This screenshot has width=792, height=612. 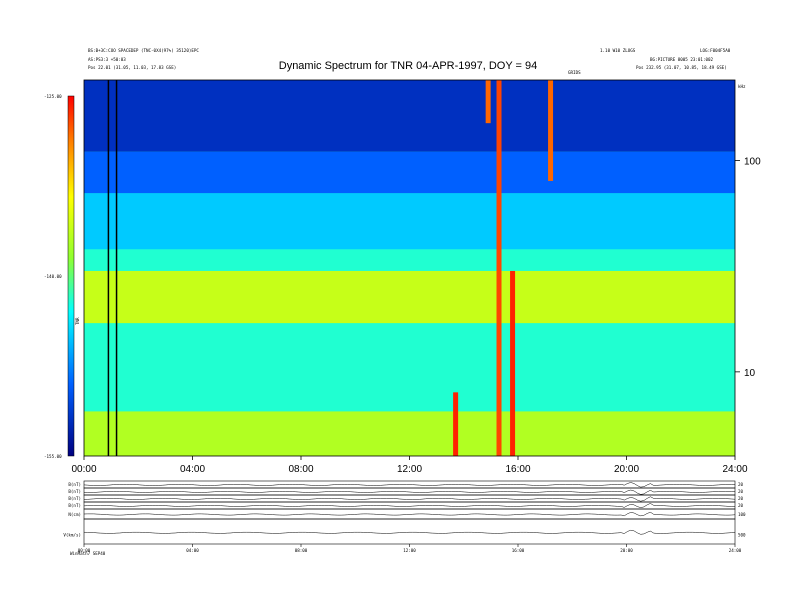 I want to click on bottom-row-label-5: V(km/s), so click(x=72, y=535).